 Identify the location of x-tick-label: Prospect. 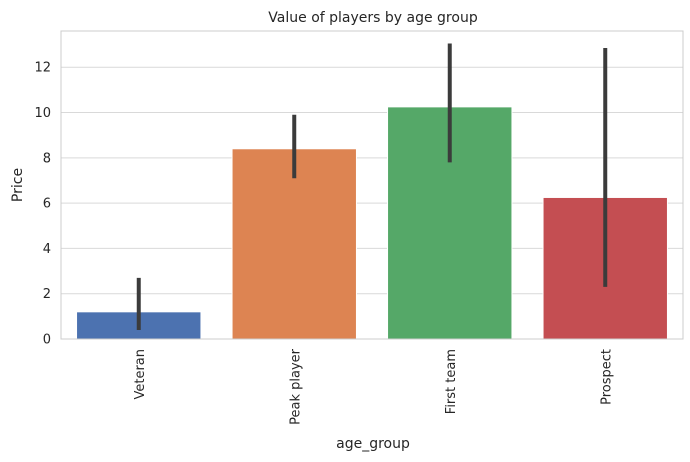
(606, 377).